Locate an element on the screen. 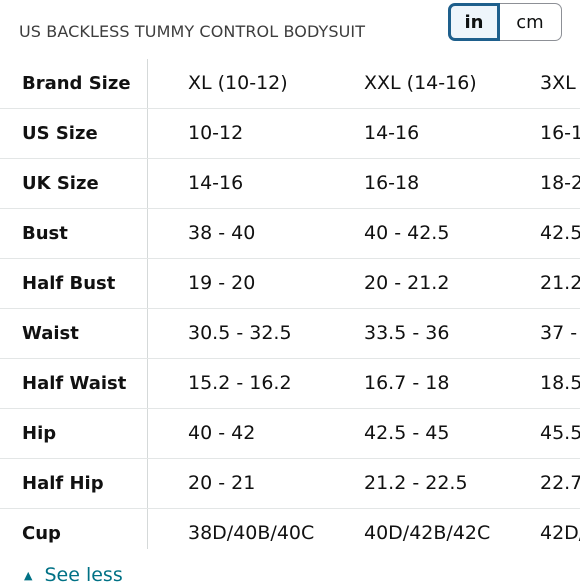 The image size is (580, 586). table-cell: 15.2 - 16.2 is located at coordinates (240, 383).